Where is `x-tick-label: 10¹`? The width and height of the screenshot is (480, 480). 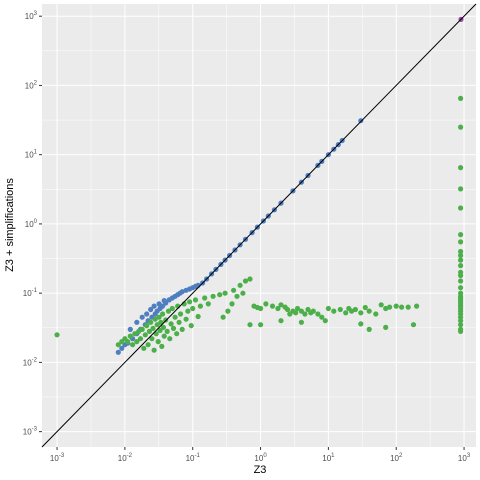 x-tick-label: 10¹ is located at coordinates (328, 458).